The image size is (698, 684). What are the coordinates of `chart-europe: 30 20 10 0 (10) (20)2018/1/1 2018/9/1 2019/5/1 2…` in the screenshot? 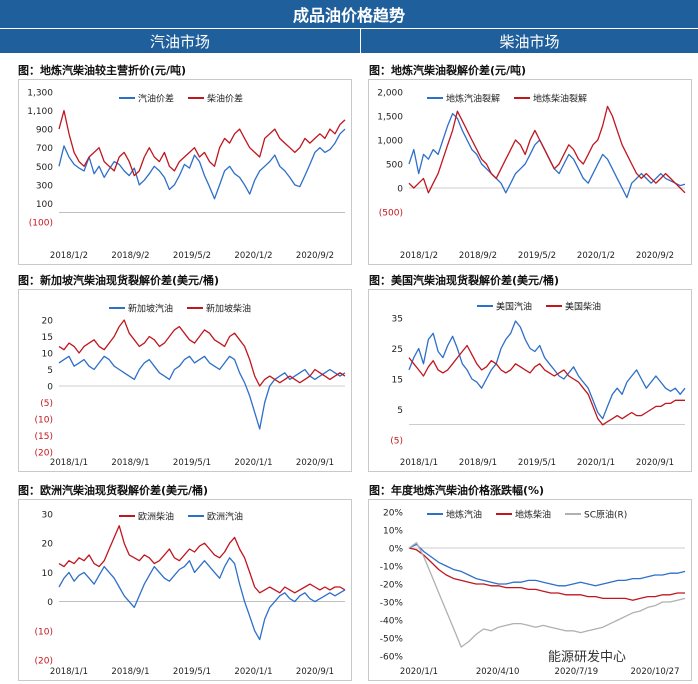 It's located at (190, 594).